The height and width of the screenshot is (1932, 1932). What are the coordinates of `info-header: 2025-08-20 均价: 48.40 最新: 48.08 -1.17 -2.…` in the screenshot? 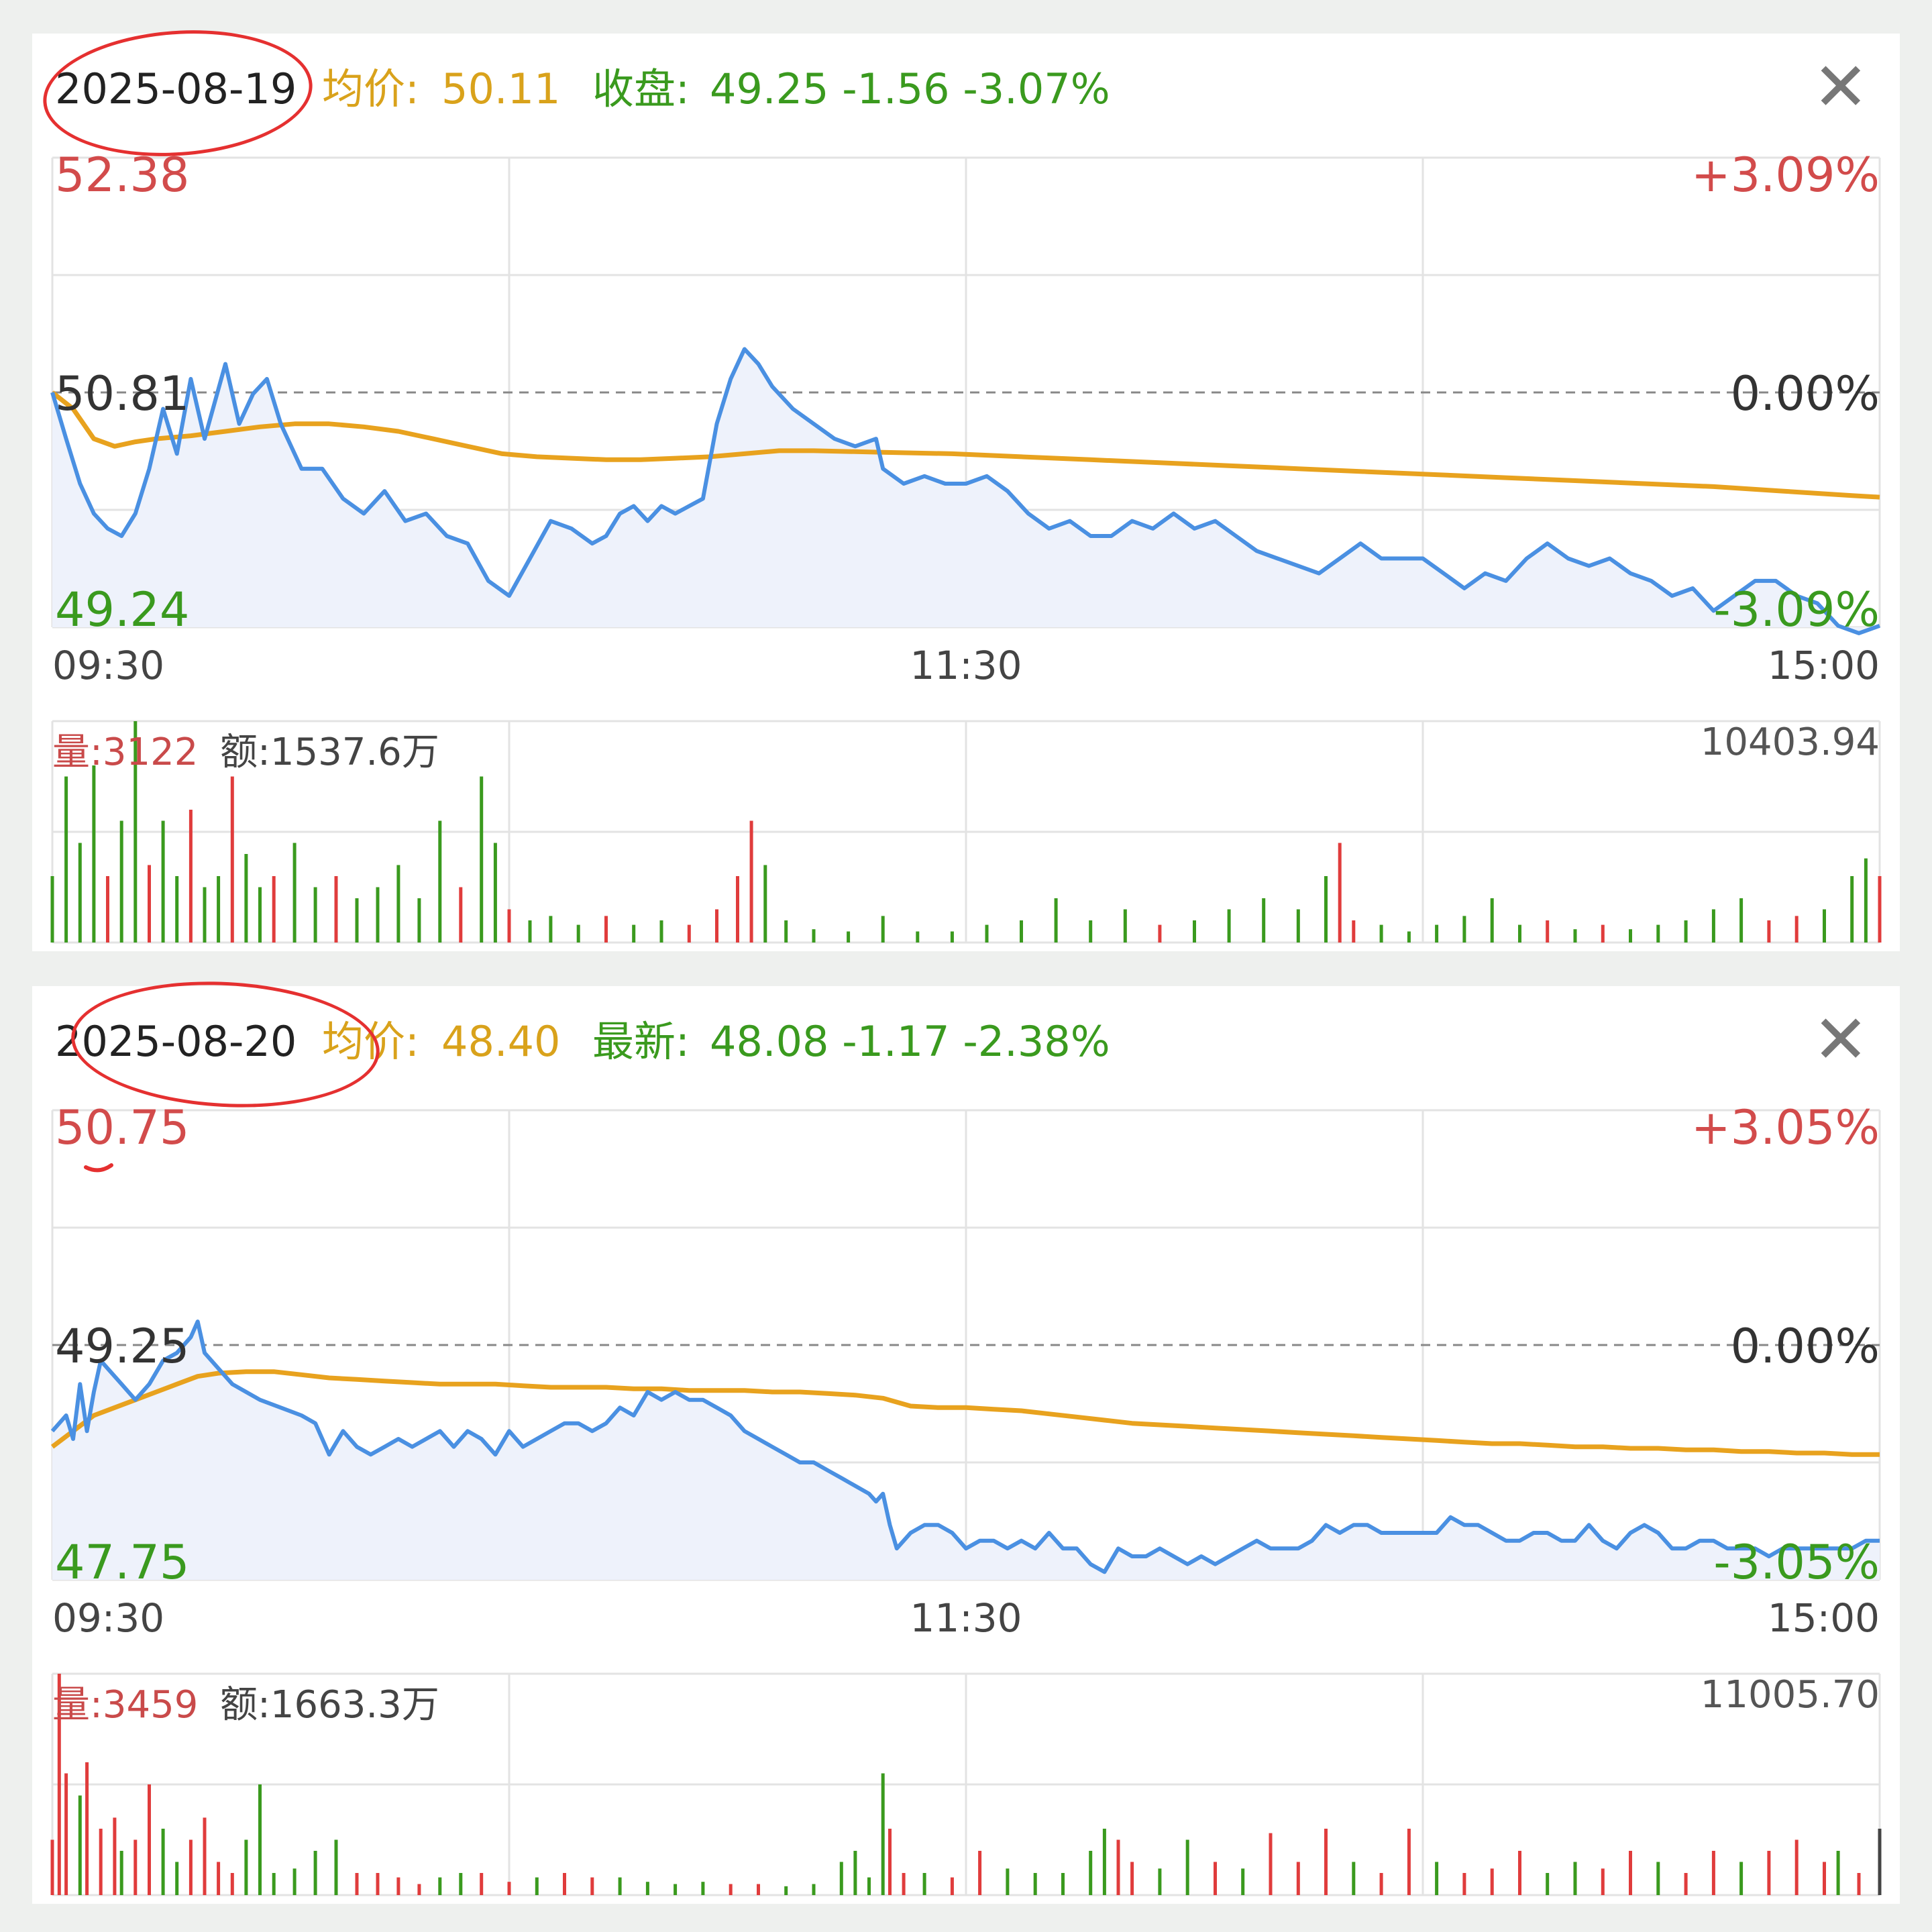 It's located at (966, 1039).